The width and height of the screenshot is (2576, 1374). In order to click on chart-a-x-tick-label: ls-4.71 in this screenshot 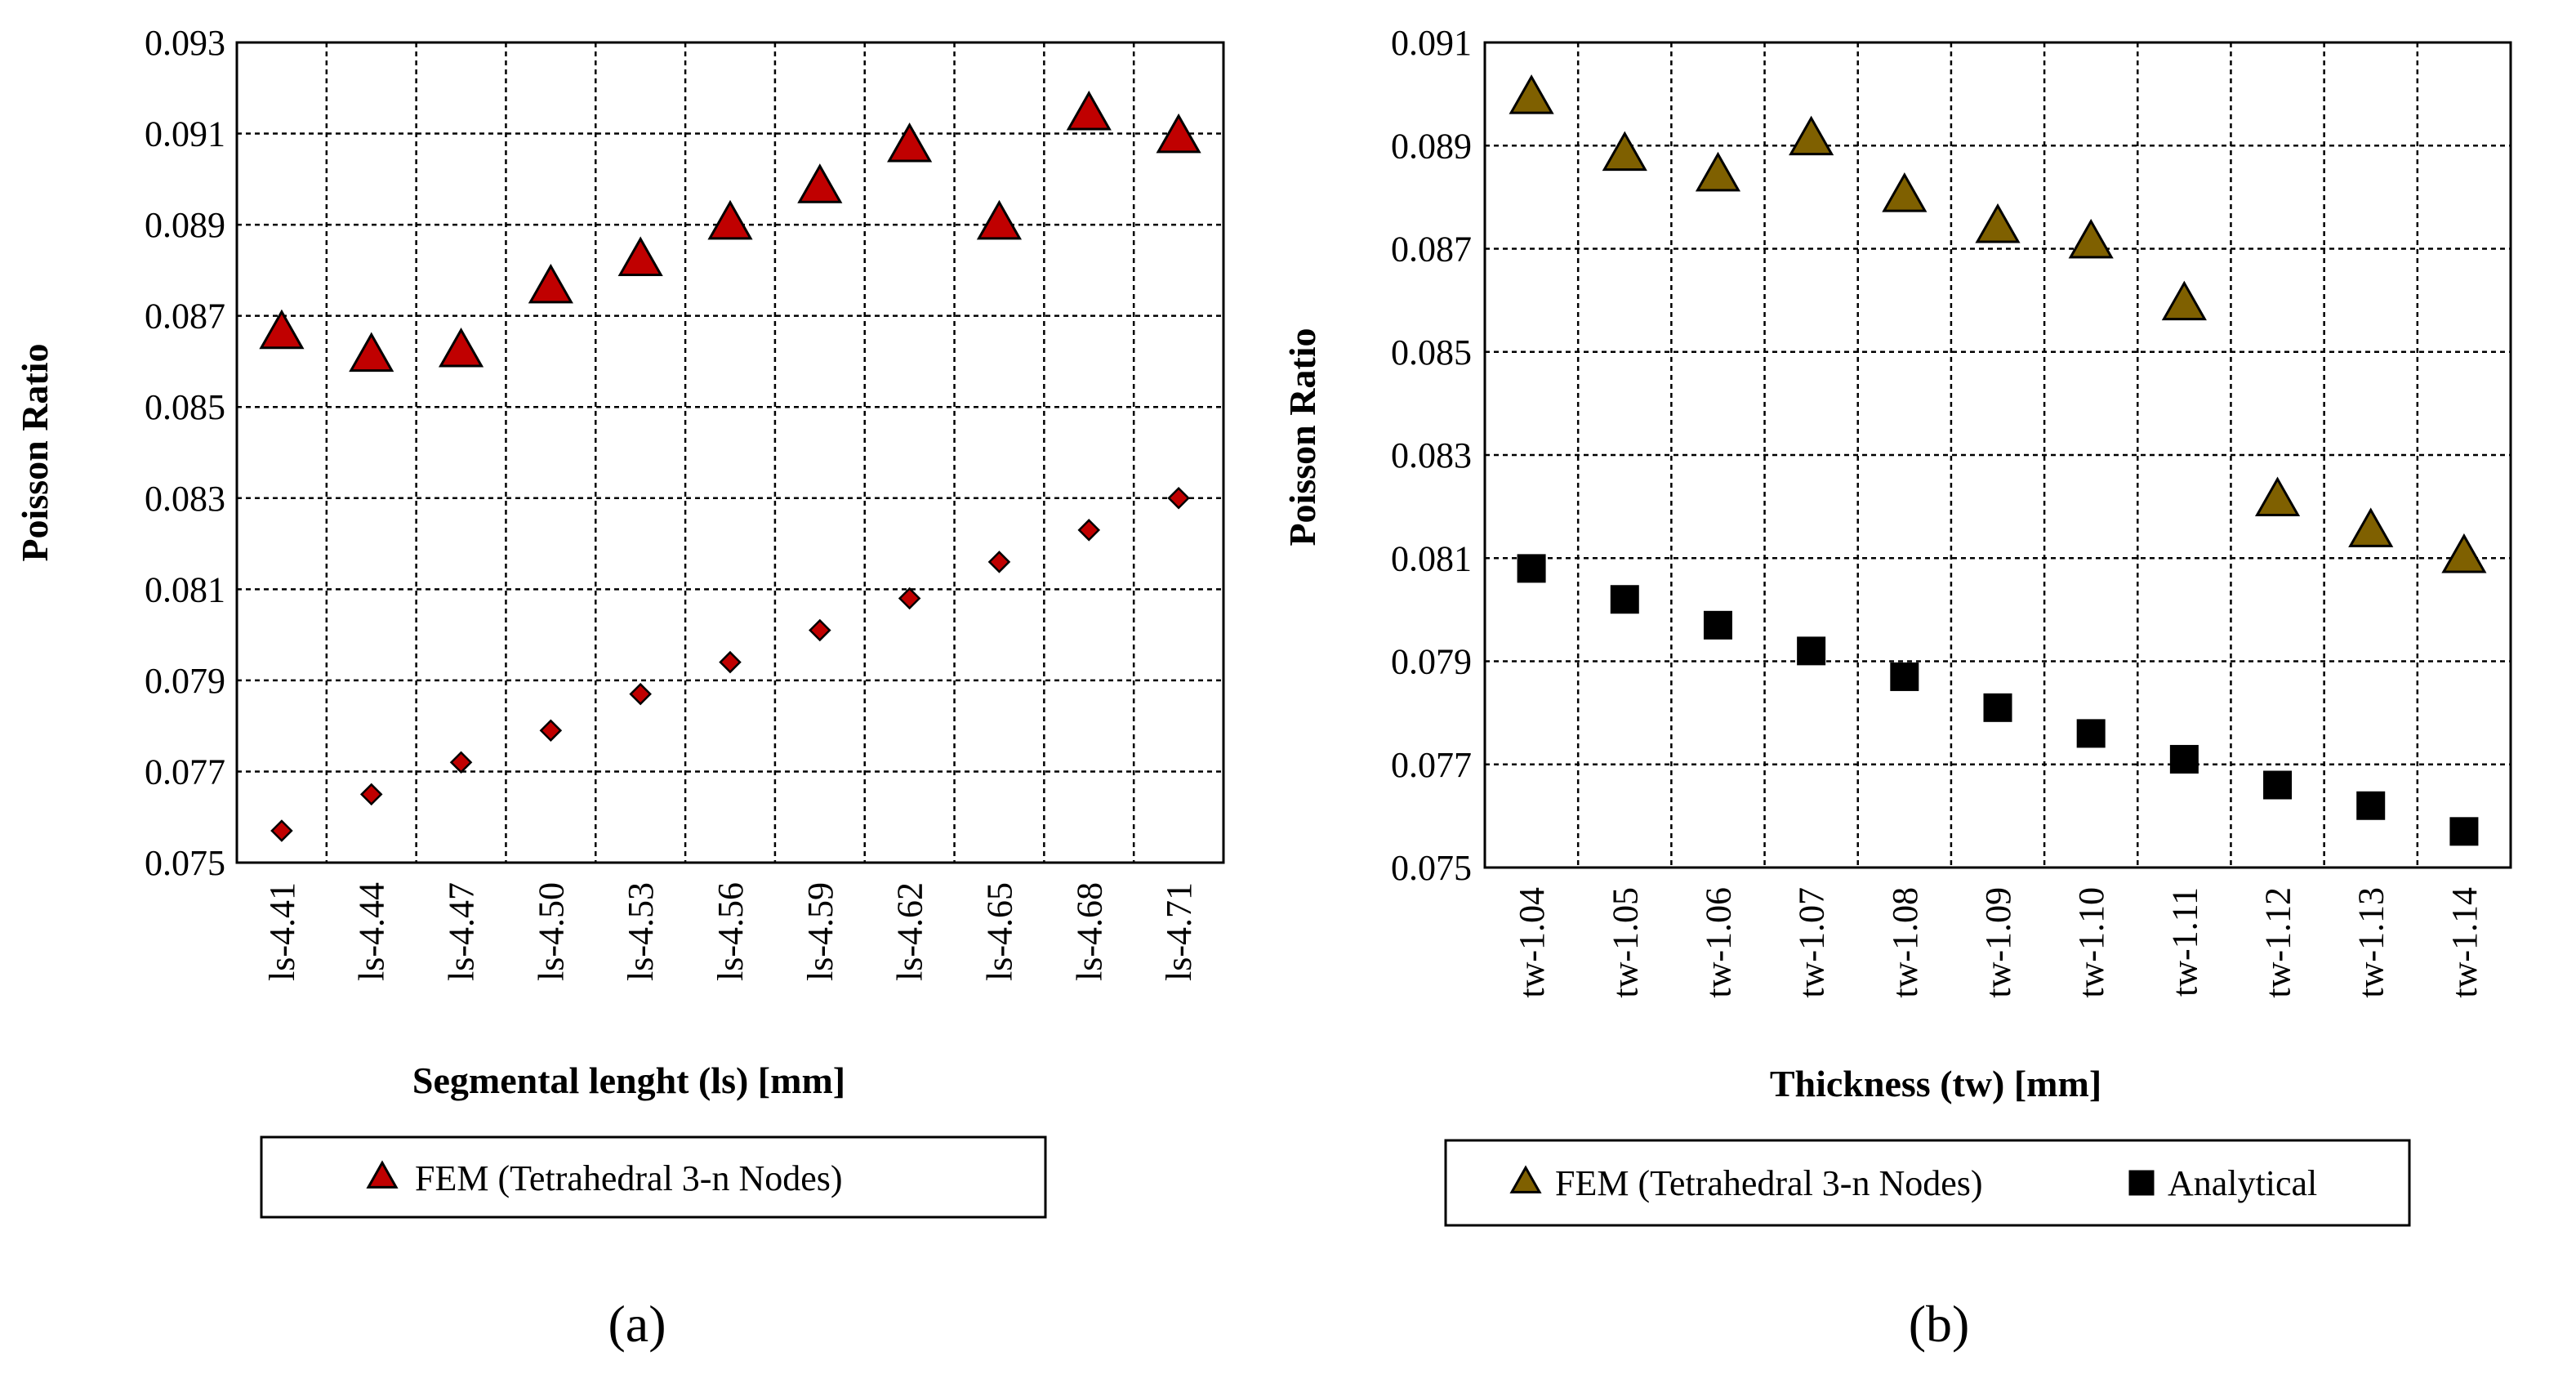, I will do `click(1179, 931)`.